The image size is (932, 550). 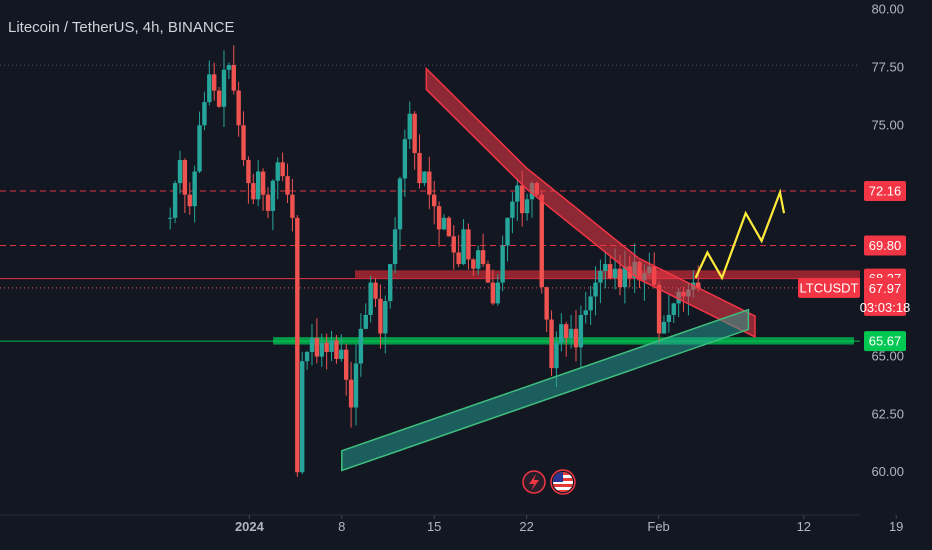 I want to click on price-tag-support: 65.67, so click(x=885, y=341).